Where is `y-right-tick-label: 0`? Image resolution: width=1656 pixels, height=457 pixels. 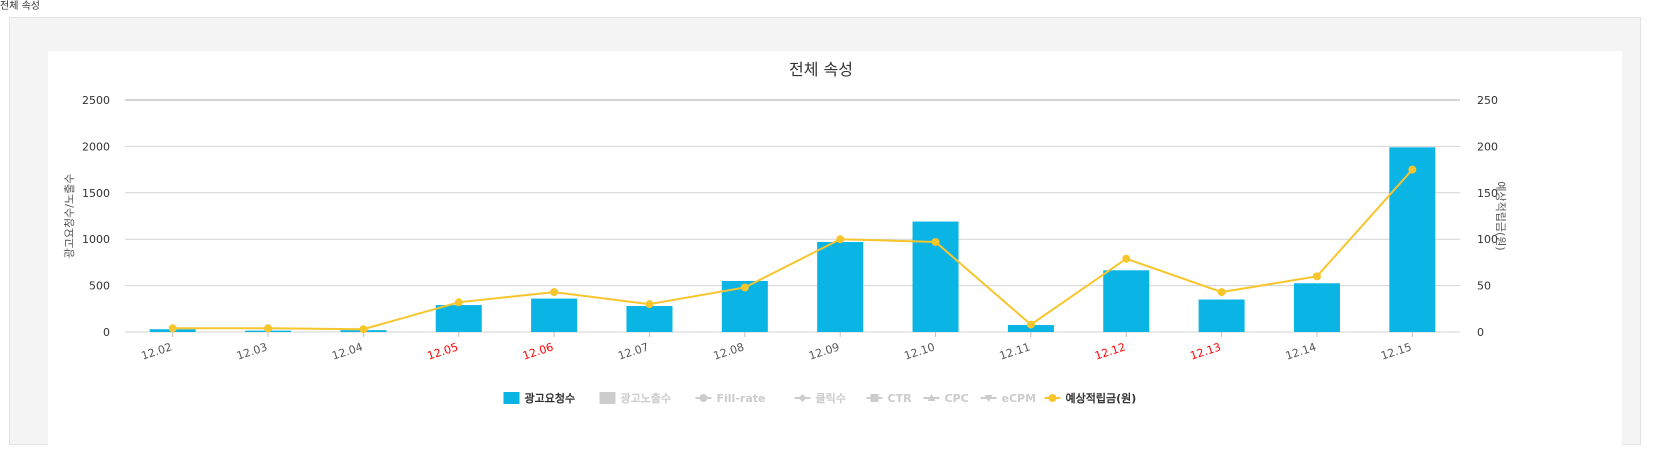
y-right-tick-label: 0 is located at coordinates (1480, 332).